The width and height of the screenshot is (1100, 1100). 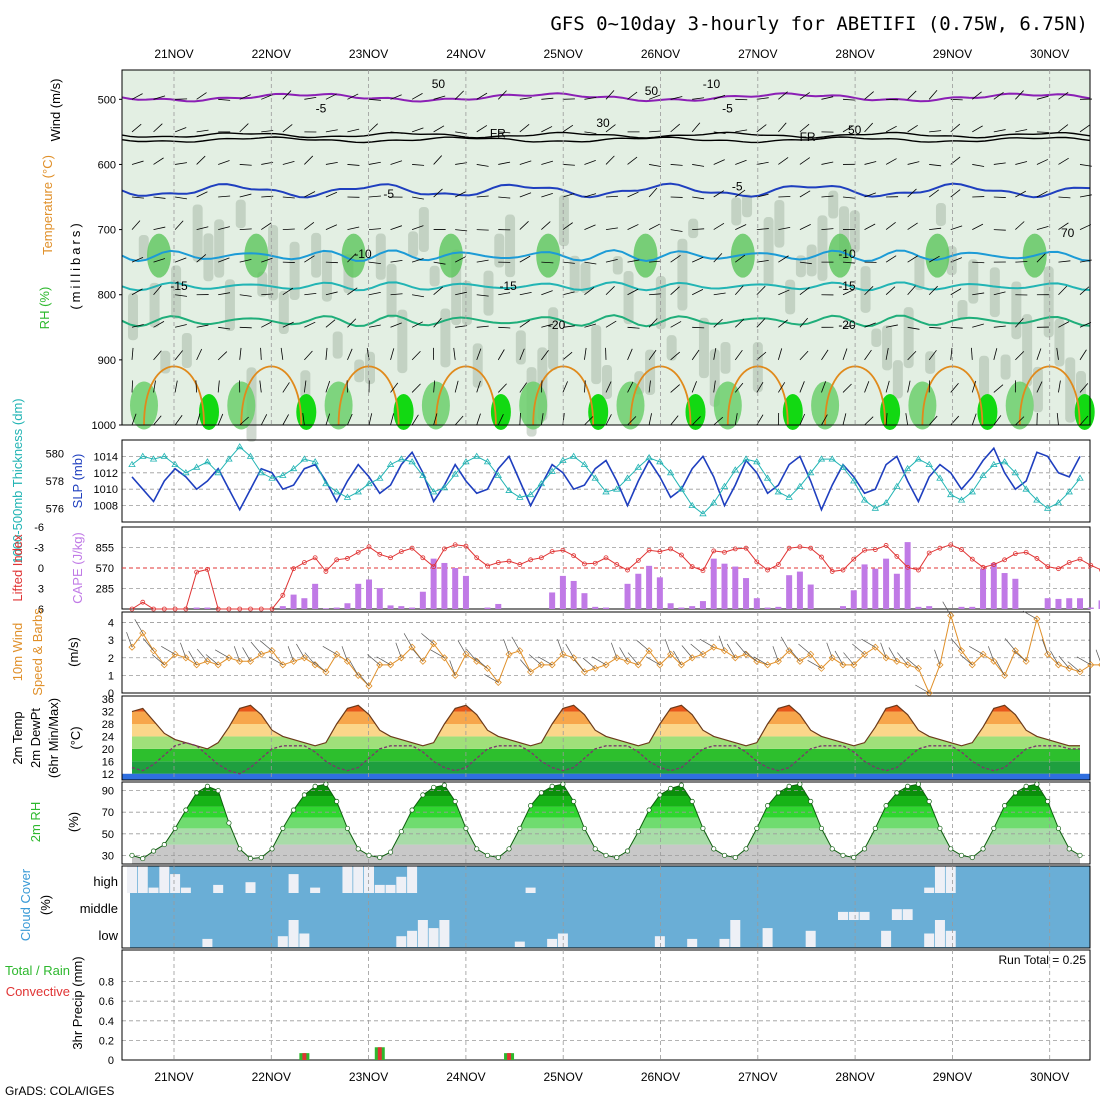 What do you see at coordinates (358, 879) in the screenshot?
I see `cloud-bar-high` at bounding box center [358, 879].